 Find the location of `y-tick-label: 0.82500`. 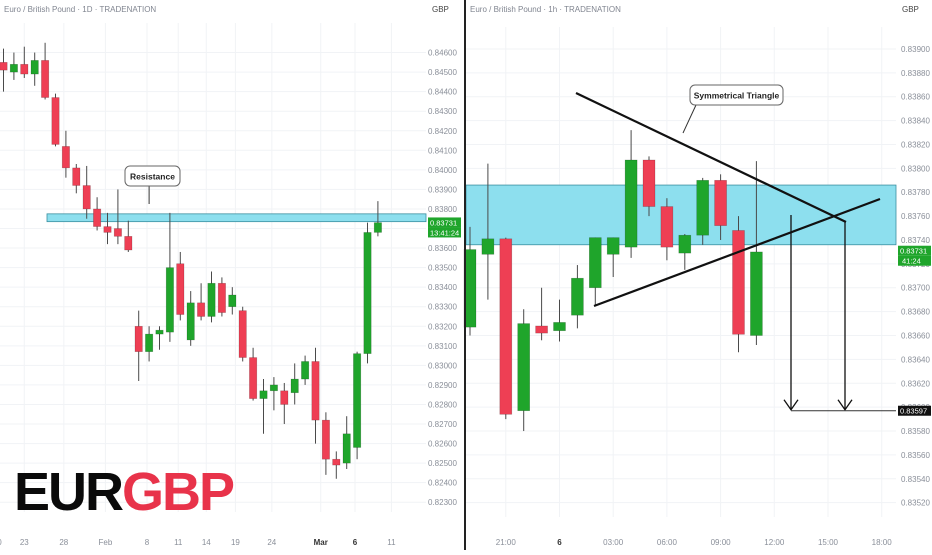

y-tick-label: 0.82500 is located at coordinates (442, 463).